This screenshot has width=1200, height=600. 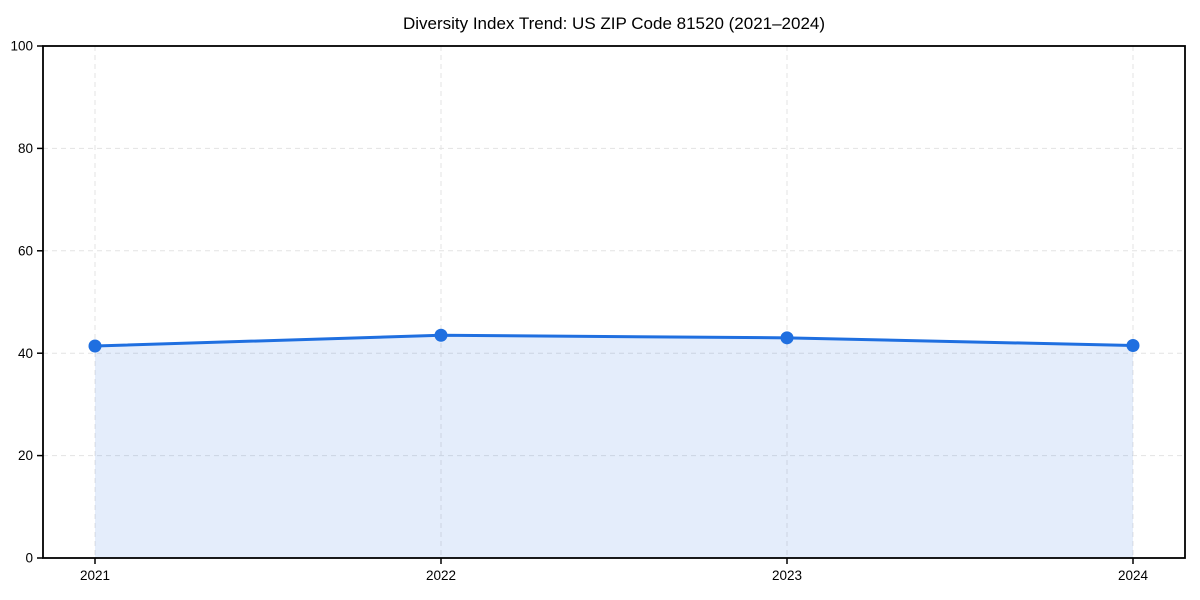 I want to click on y-tick-label: 40, so click(x=25, y=353).